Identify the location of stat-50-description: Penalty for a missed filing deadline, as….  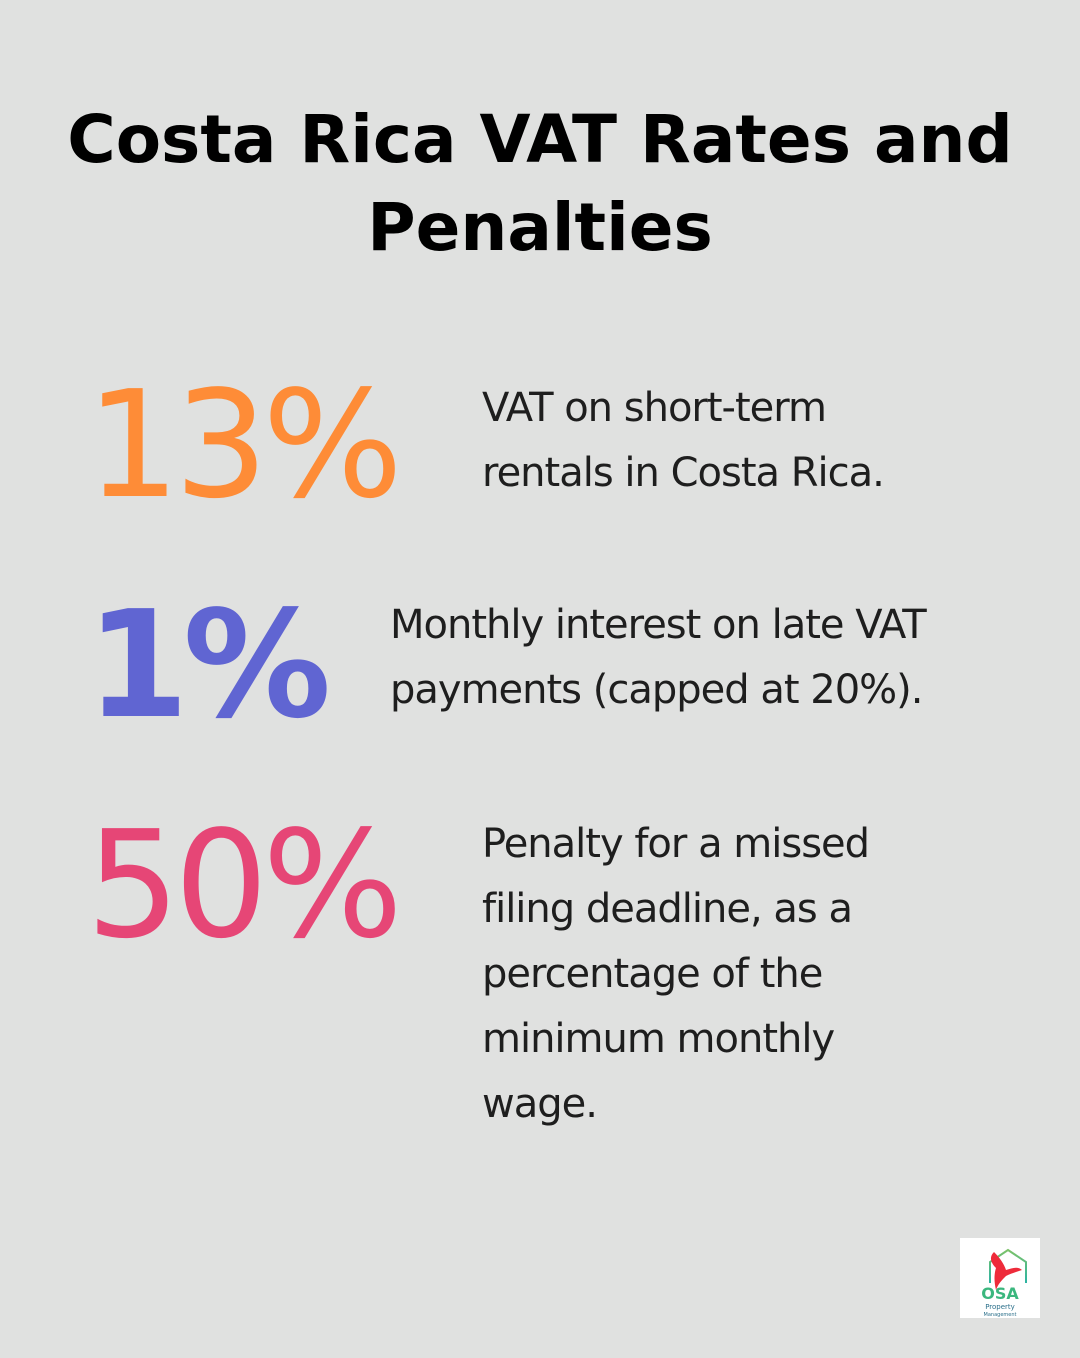
(676, 974).